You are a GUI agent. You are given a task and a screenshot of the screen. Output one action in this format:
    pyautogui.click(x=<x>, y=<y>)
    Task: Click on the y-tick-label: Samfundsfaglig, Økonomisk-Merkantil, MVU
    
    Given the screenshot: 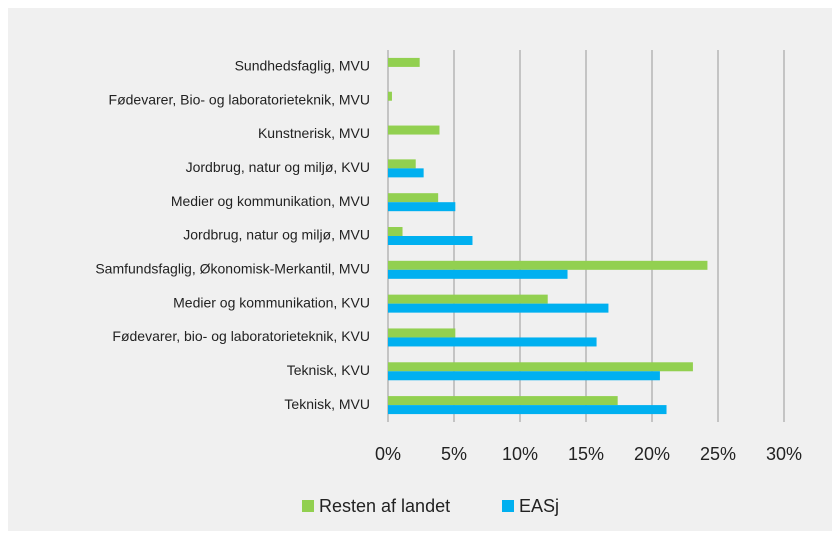 What is the action you would take?
    pyautogui.click(x=232, y=269)
    